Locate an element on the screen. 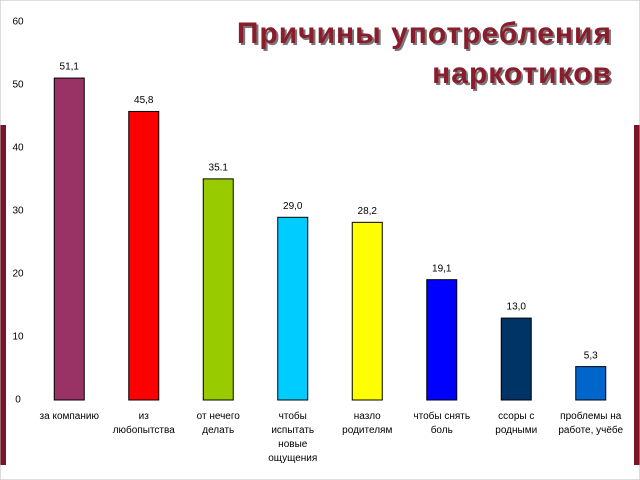 Image resolution: width=640 pixels, height=480 pixels. x-tick-label: за компанию is located at coordinates (70, 416).